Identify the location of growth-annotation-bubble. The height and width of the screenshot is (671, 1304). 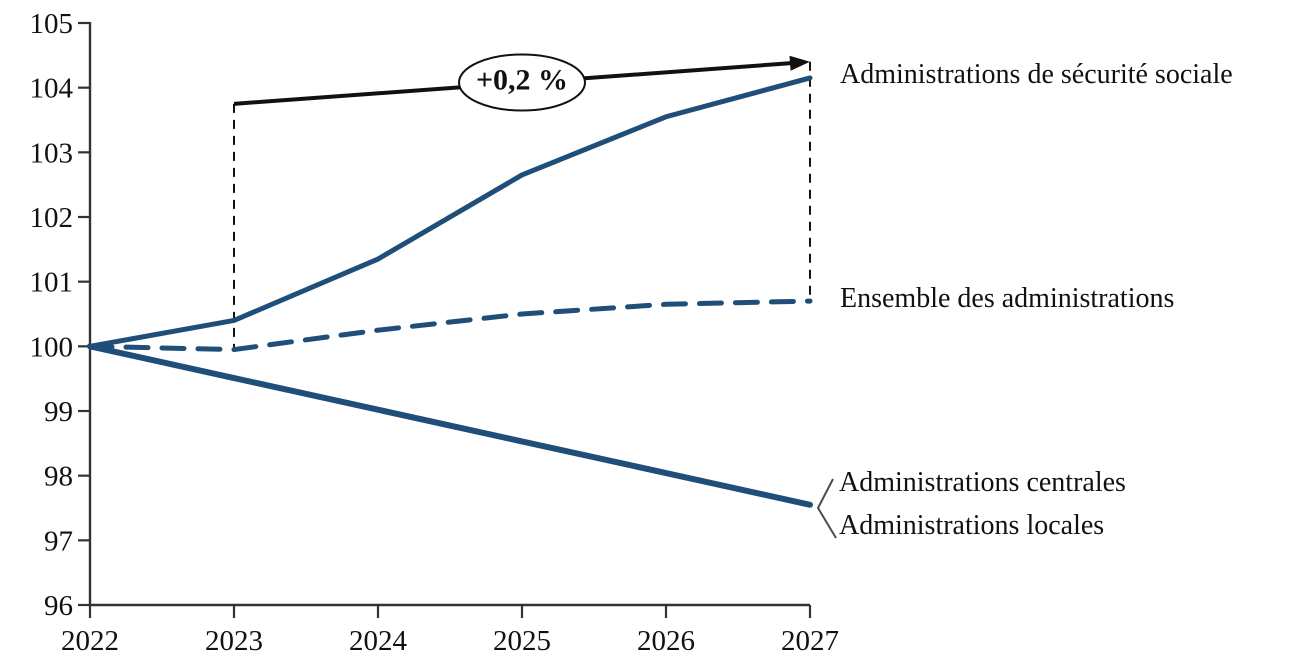
(522, 82).